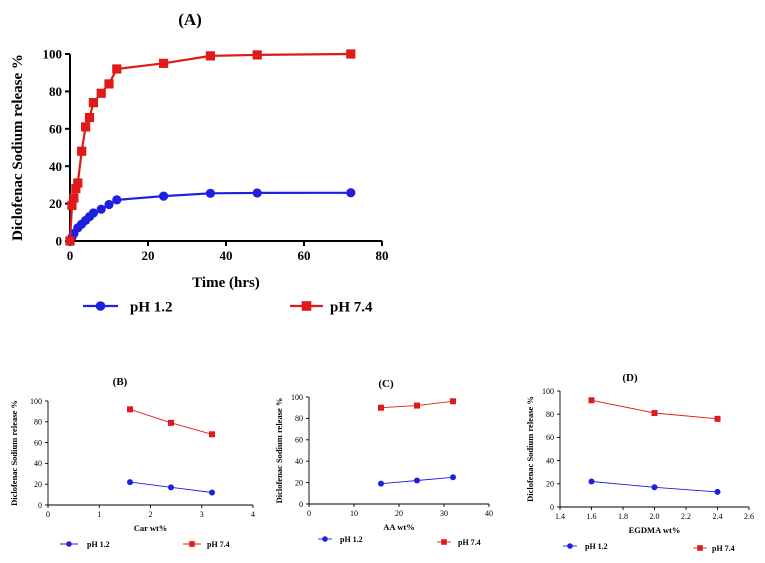  Describe the element at coordinates (304, 255) in the screenshot. I see `x-tick-label: 60` at that location.